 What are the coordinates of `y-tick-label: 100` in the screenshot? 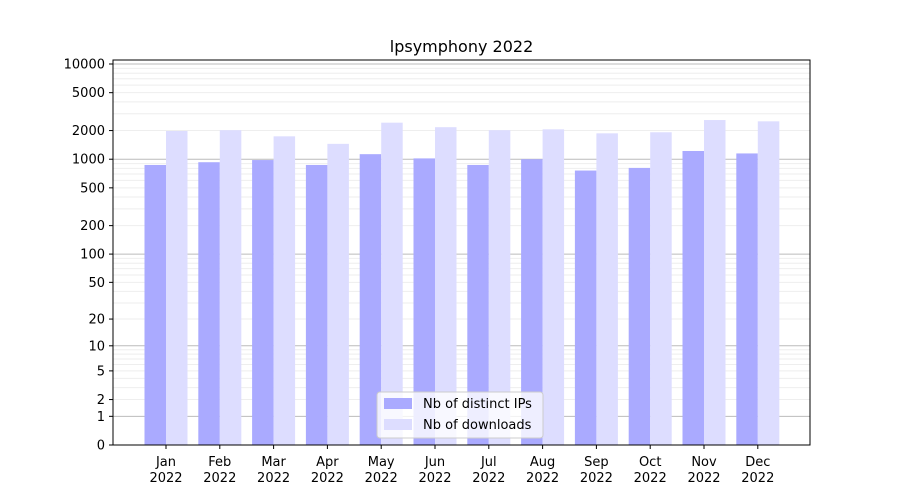 It's located at (92, 255).